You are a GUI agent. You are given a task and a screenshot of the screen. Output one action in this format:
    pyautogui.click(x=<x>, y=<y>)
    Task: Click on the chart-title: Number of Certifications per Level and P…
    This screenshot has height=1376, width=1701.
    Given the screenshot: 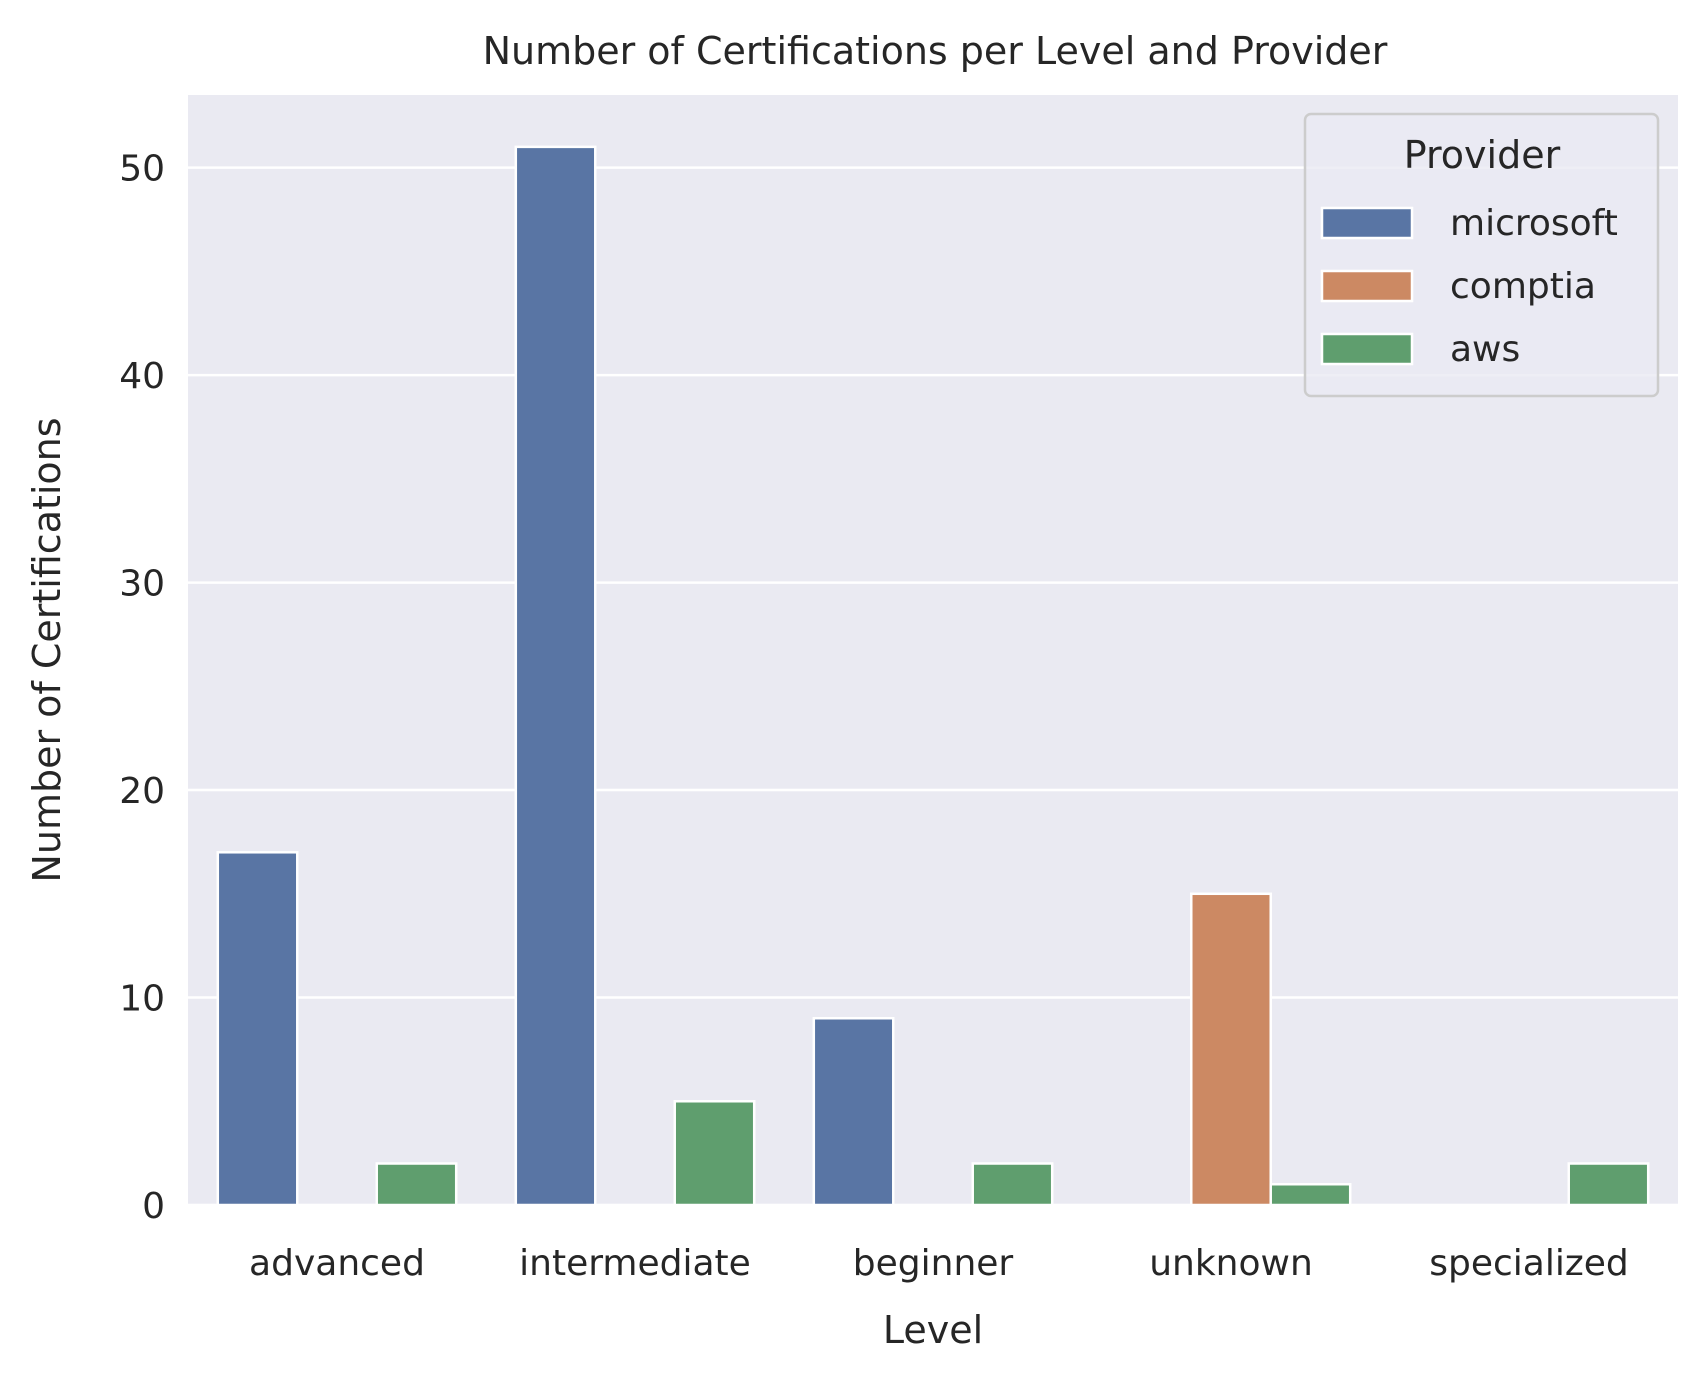 What is the action you would take?
    pyautogui.click(x=935, y=51)
    